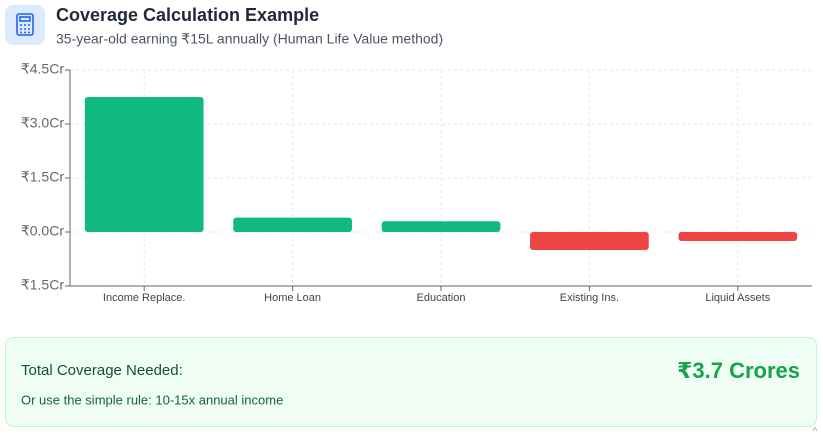 This screenshot has height=442, width=823. What do you see at coordinates (102, 370) in the screenshot?
I see `summary-label: Total Coverage Needed:` at bounding box center [102, 370].